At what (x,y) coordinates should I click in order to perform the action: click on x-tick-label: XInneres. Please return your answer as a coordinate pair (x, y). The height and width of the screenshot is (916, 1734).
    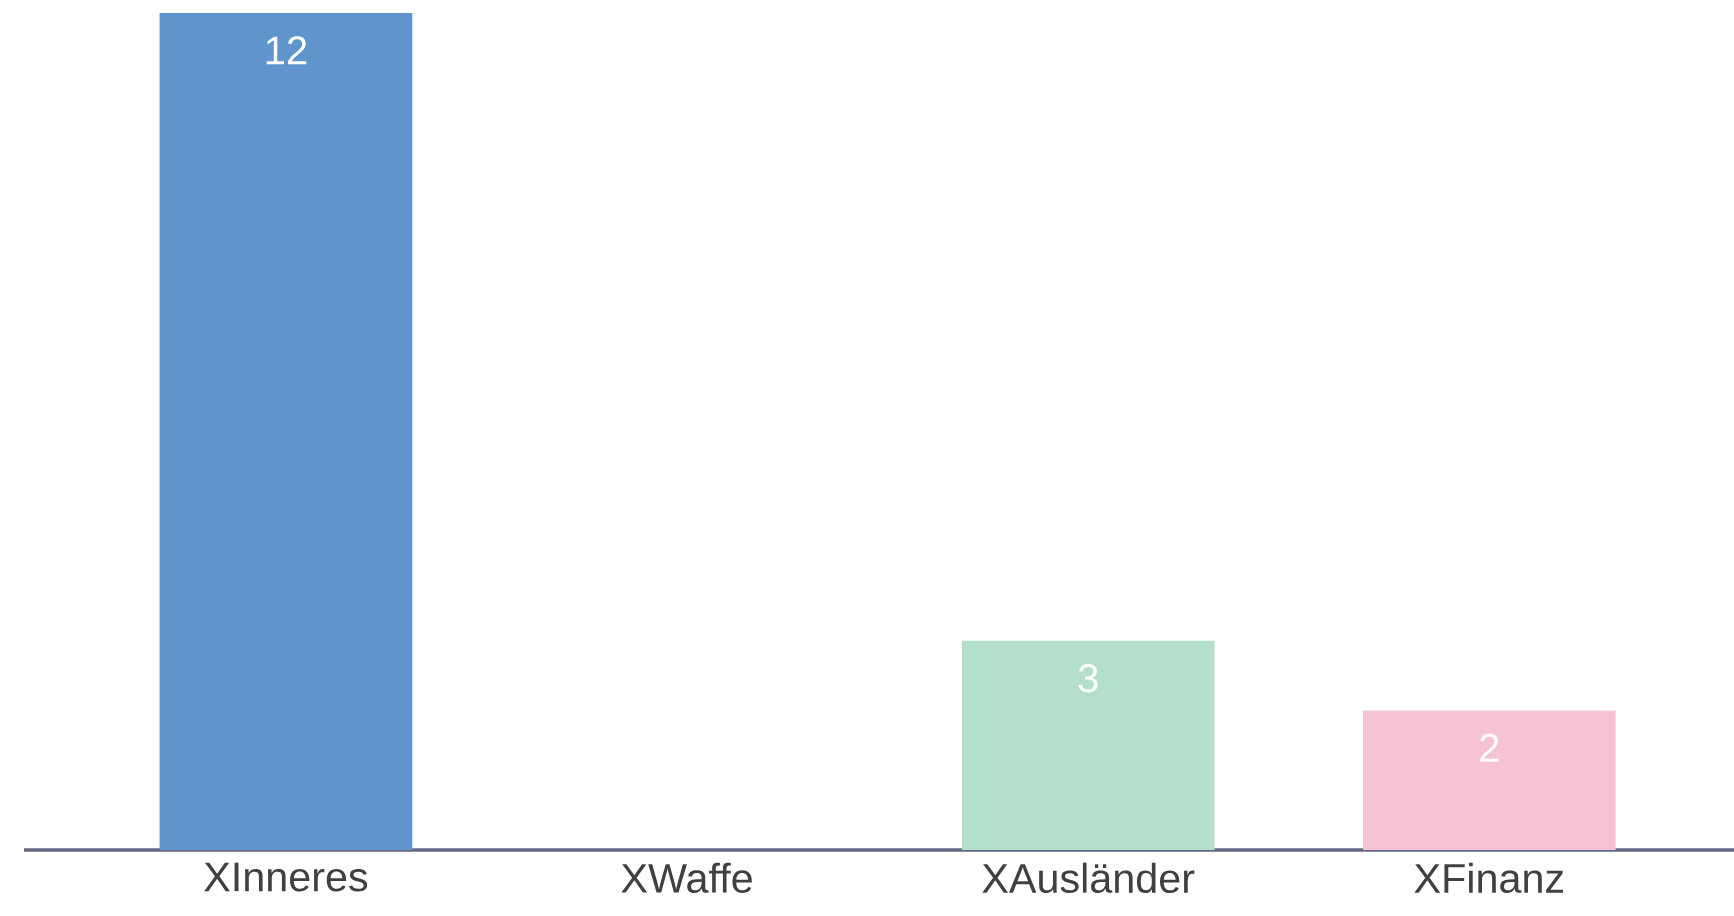
    Looking at the image, I should click on (286, 877).